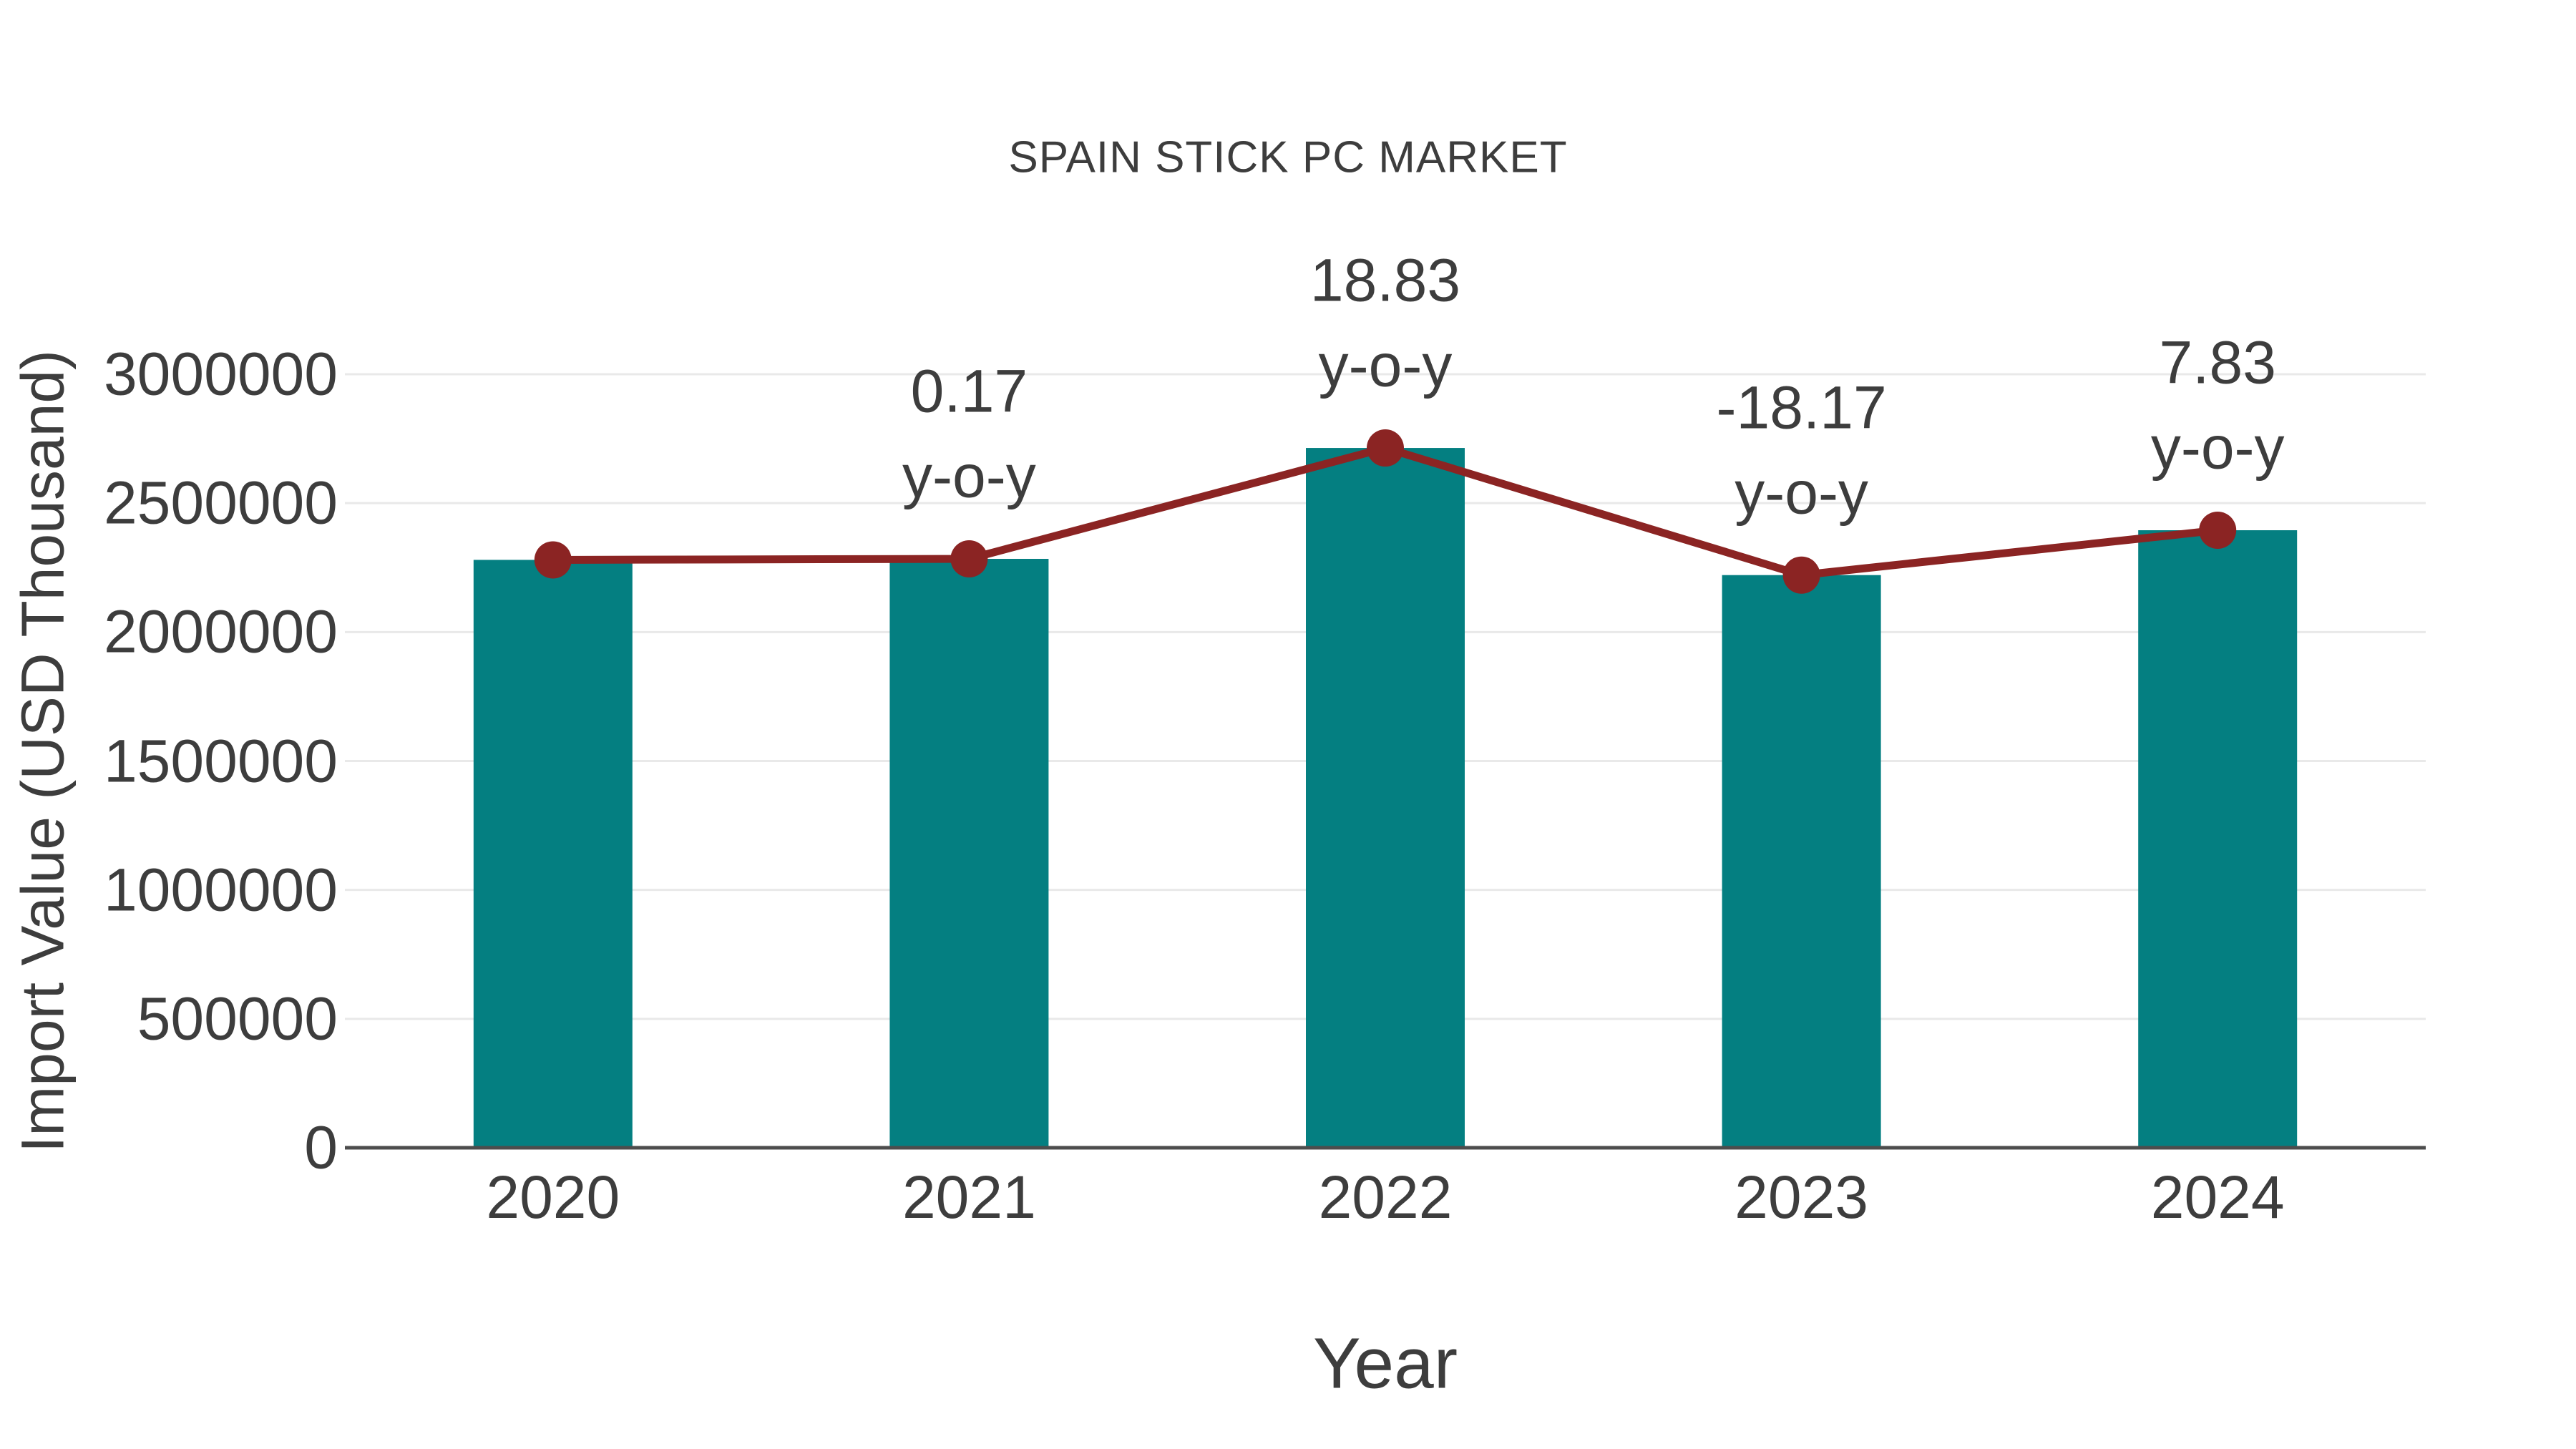 Image resolution: width=2576 pixels, height=1449 pixels. Describe the element at coordinates (1801, 861) in the screenshot. I see `bar-2023` at that location.